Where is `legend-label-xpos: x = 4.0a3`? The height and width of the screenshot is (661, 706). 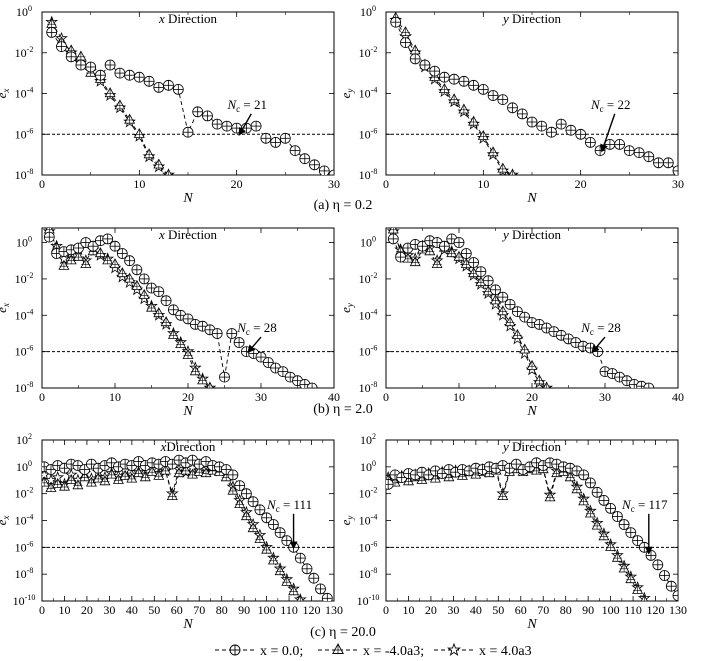
legend-label-xpos: x = 4.0a3 is located at coordinates (505, 651).